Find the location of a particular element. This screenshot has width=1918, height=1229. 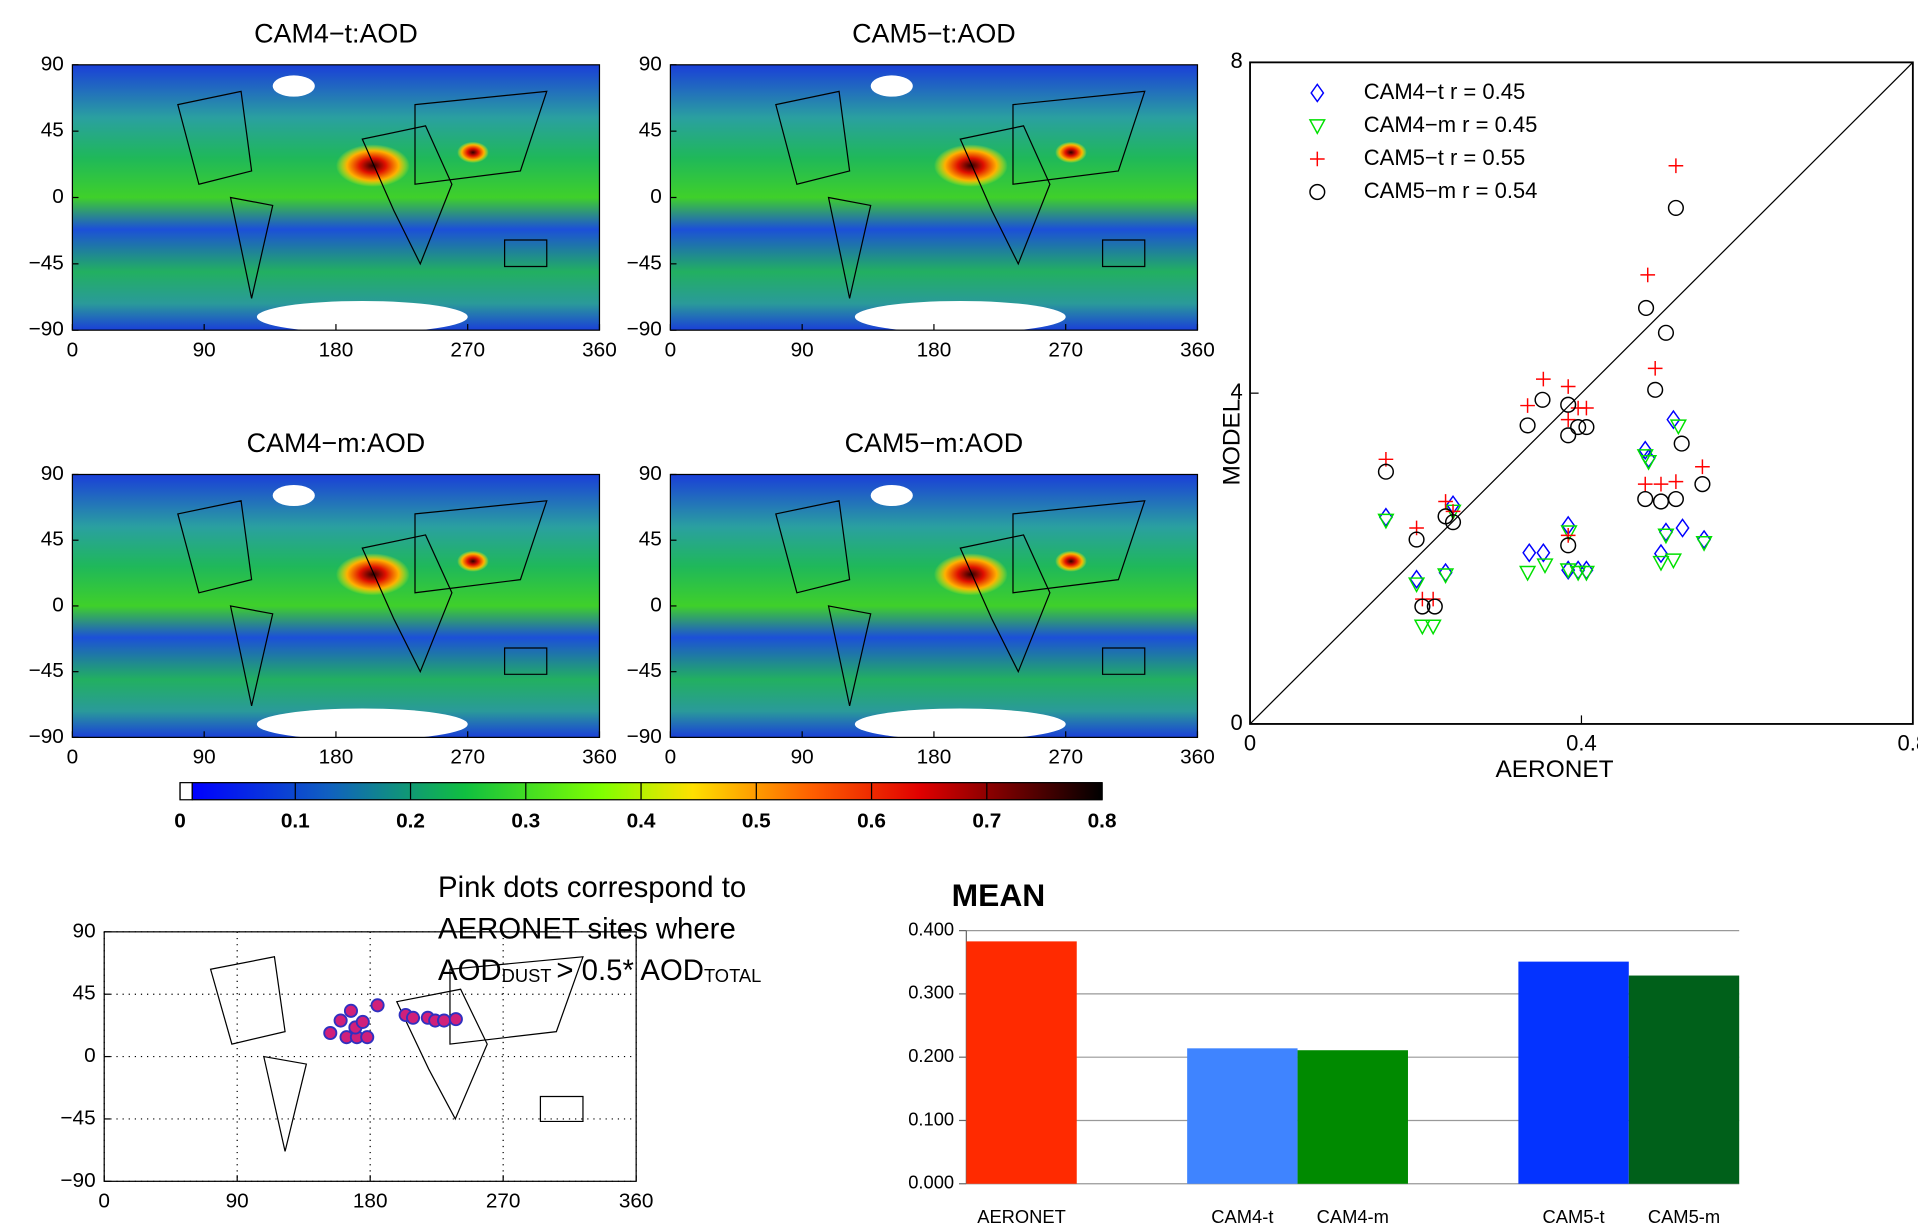

x-tick-label: CAM5-m is located at coordinates (1684, 1216).